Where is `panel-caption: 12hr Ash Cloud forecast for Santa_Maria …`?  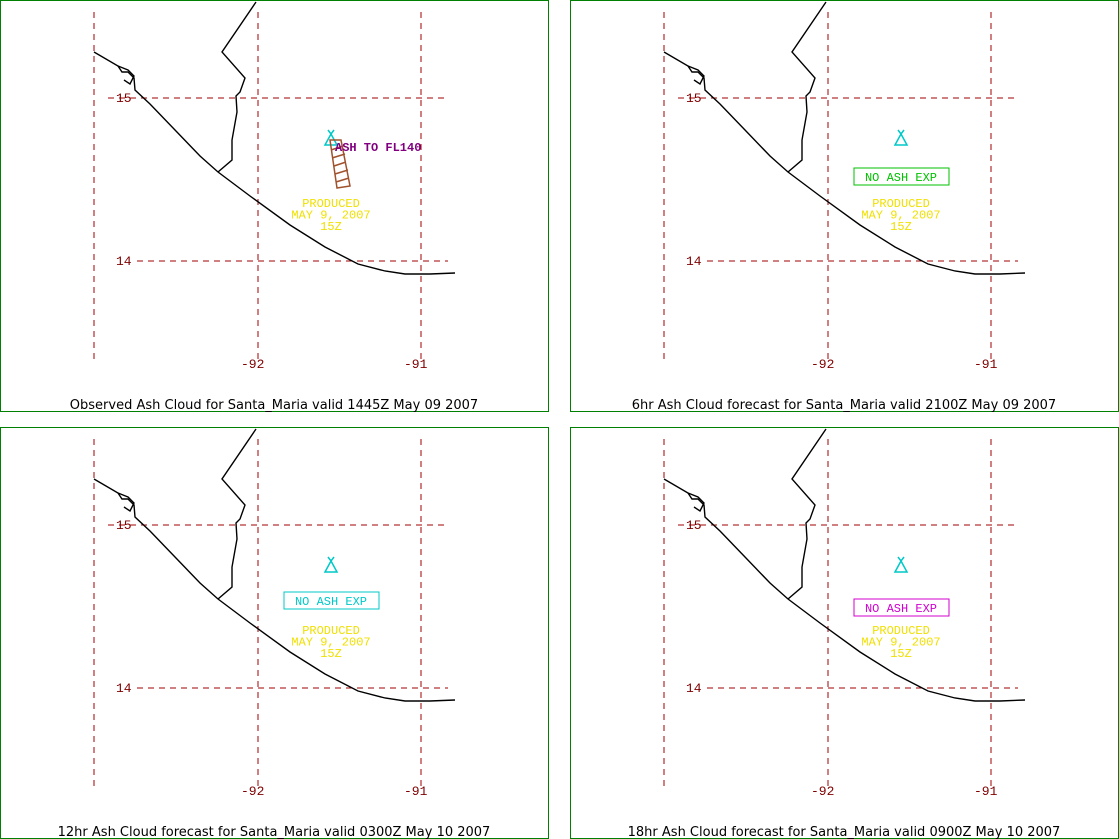
panel-caption: 12hr Ash Cloud forecast for Santa_Maria … is located at coordinates (274, 832).